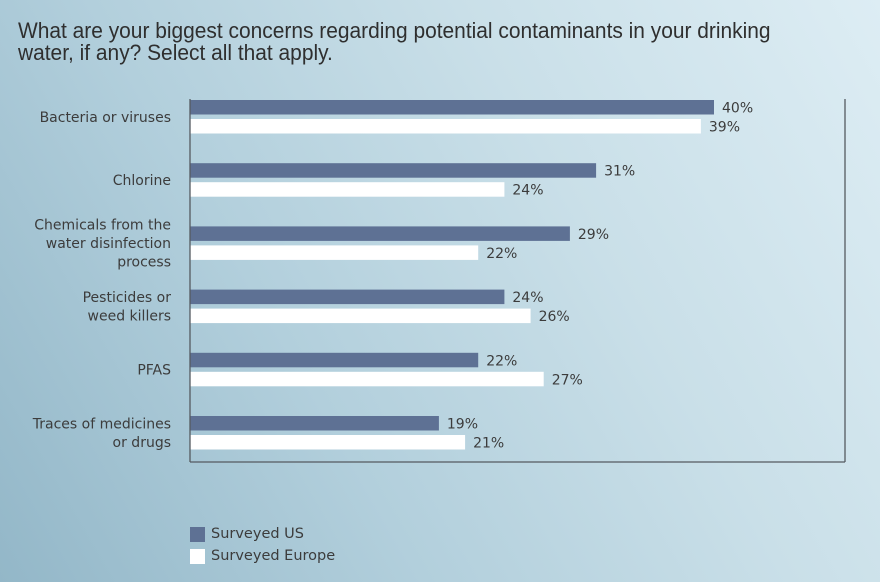 The image size is (880, 582). What do you see at coordinates (501, 254) in the screenshot?
I see `value-label-europe-2: 22%` at bounding box center [501, 254].